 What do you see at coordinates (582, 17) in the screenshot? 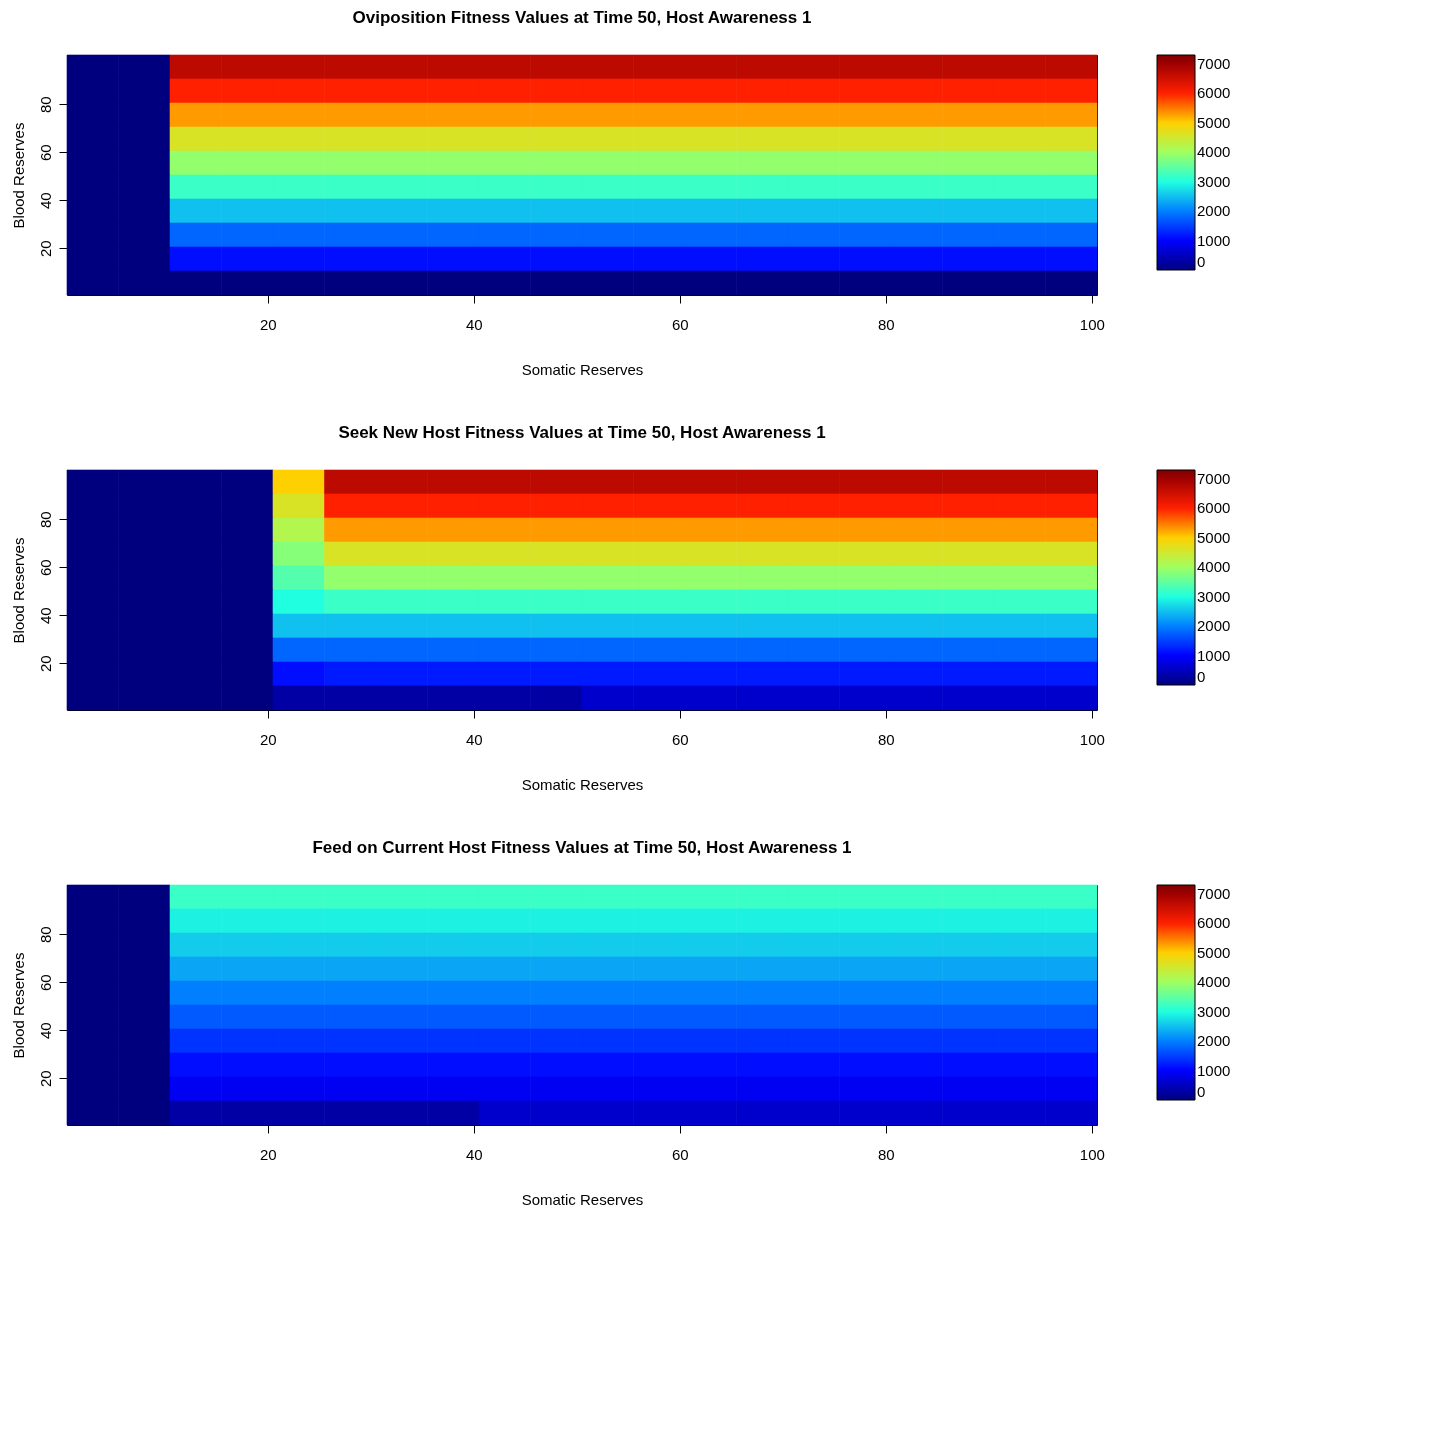
I see `chart-title: Oviposition Fitness Values at Time 50, Host Awareness 1` at bounding box center [582, 17].